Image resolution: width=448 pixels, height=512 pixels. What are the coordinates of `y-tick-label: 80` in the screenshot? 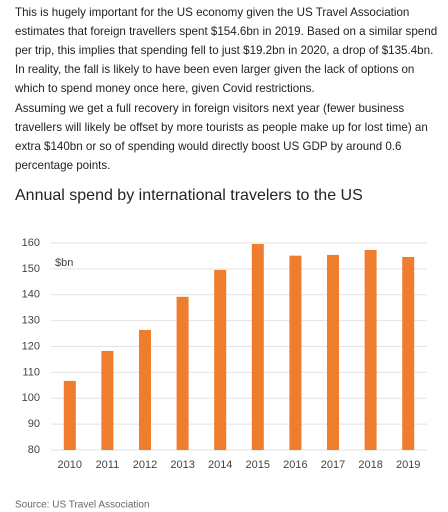 It's located at (34, 450).